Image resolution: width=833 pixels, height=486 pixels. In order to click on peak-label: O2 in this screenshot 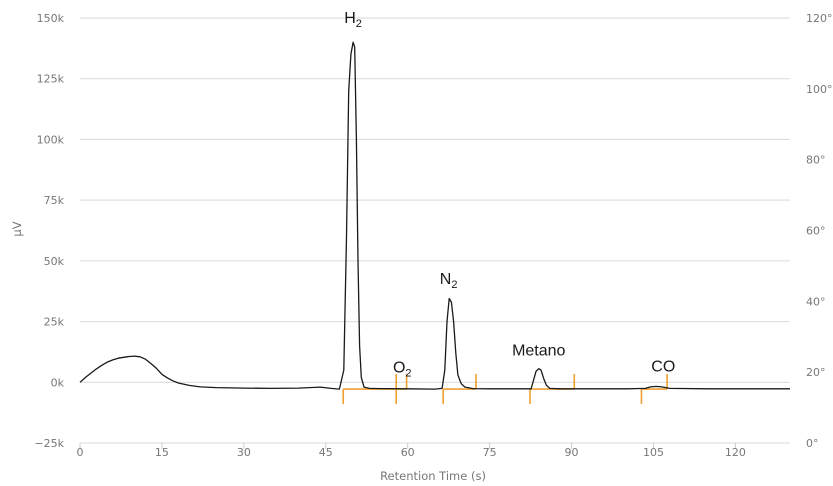, I will do `click(402, 370)`.